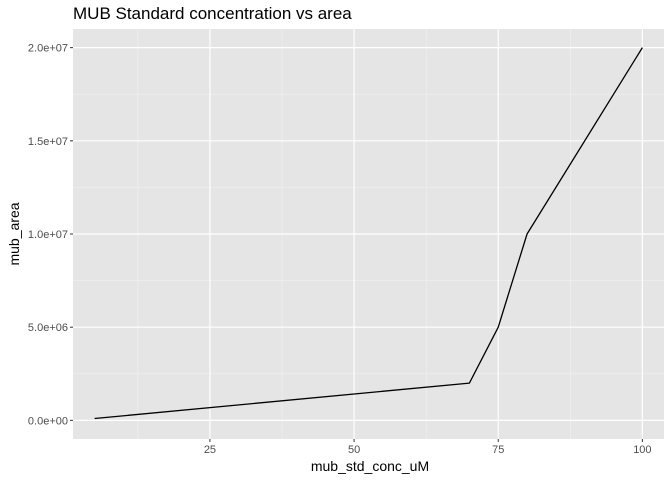 Image resolution: width=672 pixels, height=480 pixels. Describe the element at coordinates (210, 450) in the screenshot. I see `x-tick-label: 25` at that location.